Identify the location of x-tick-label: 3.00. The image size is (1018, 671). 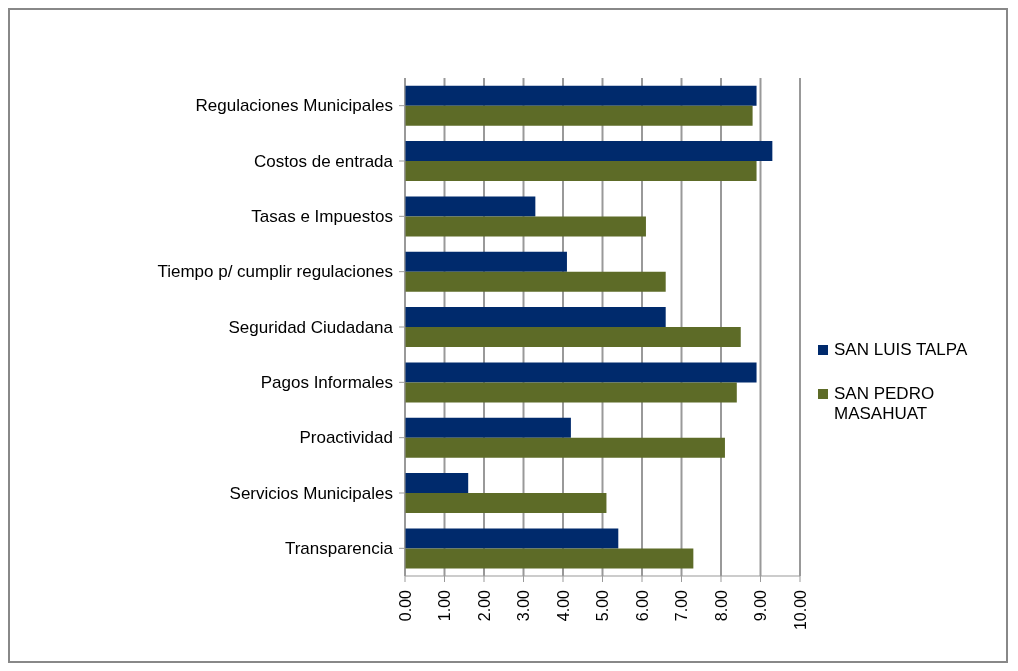
(523, 605).